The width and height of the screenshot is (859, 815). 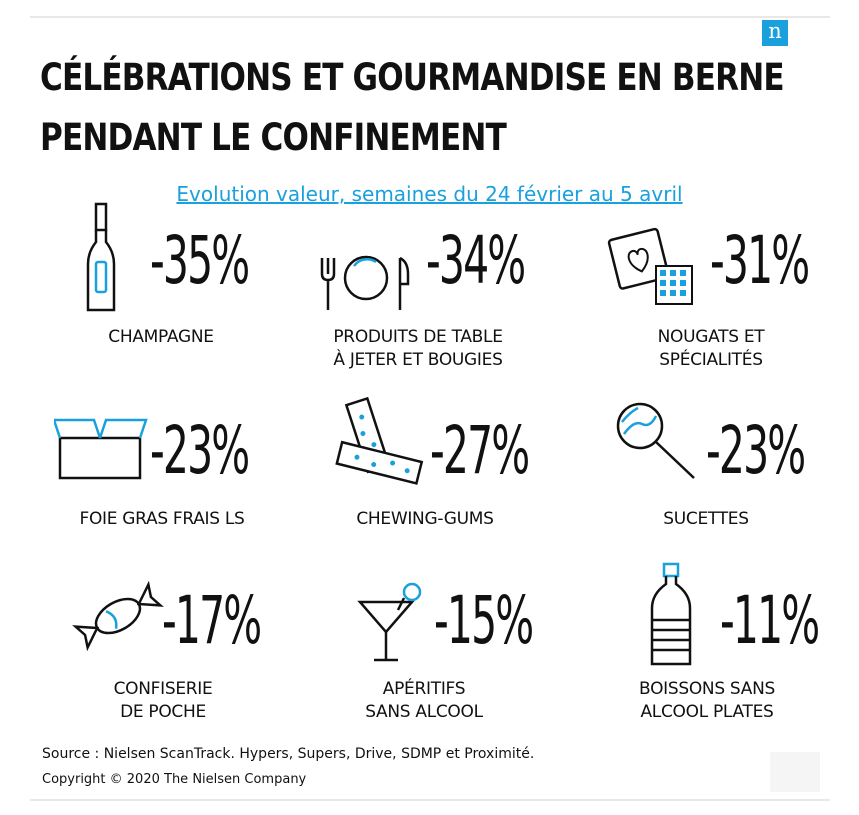 I want to click on copyright-note: Copyright © 2020 The Nielsen Company, so click(x=174, y=779).